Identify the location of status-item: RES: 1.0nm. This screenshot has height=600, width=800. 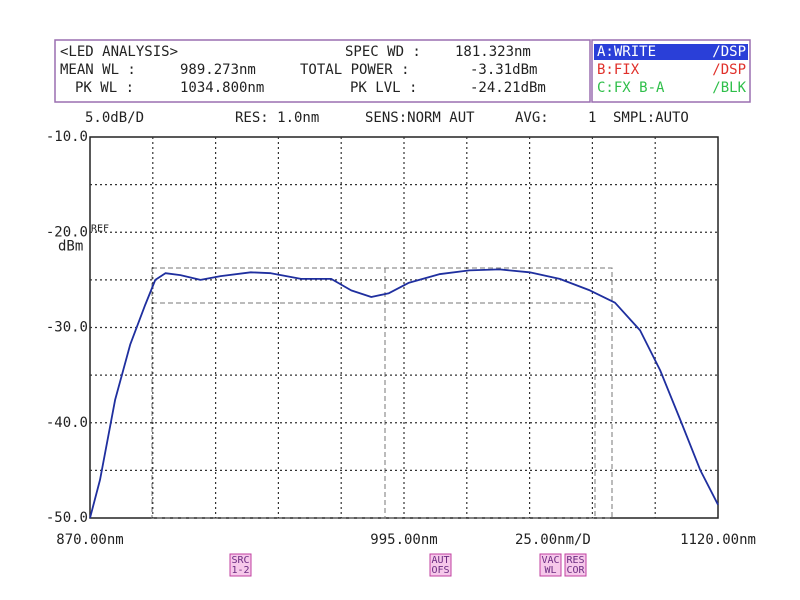
(277, 118).